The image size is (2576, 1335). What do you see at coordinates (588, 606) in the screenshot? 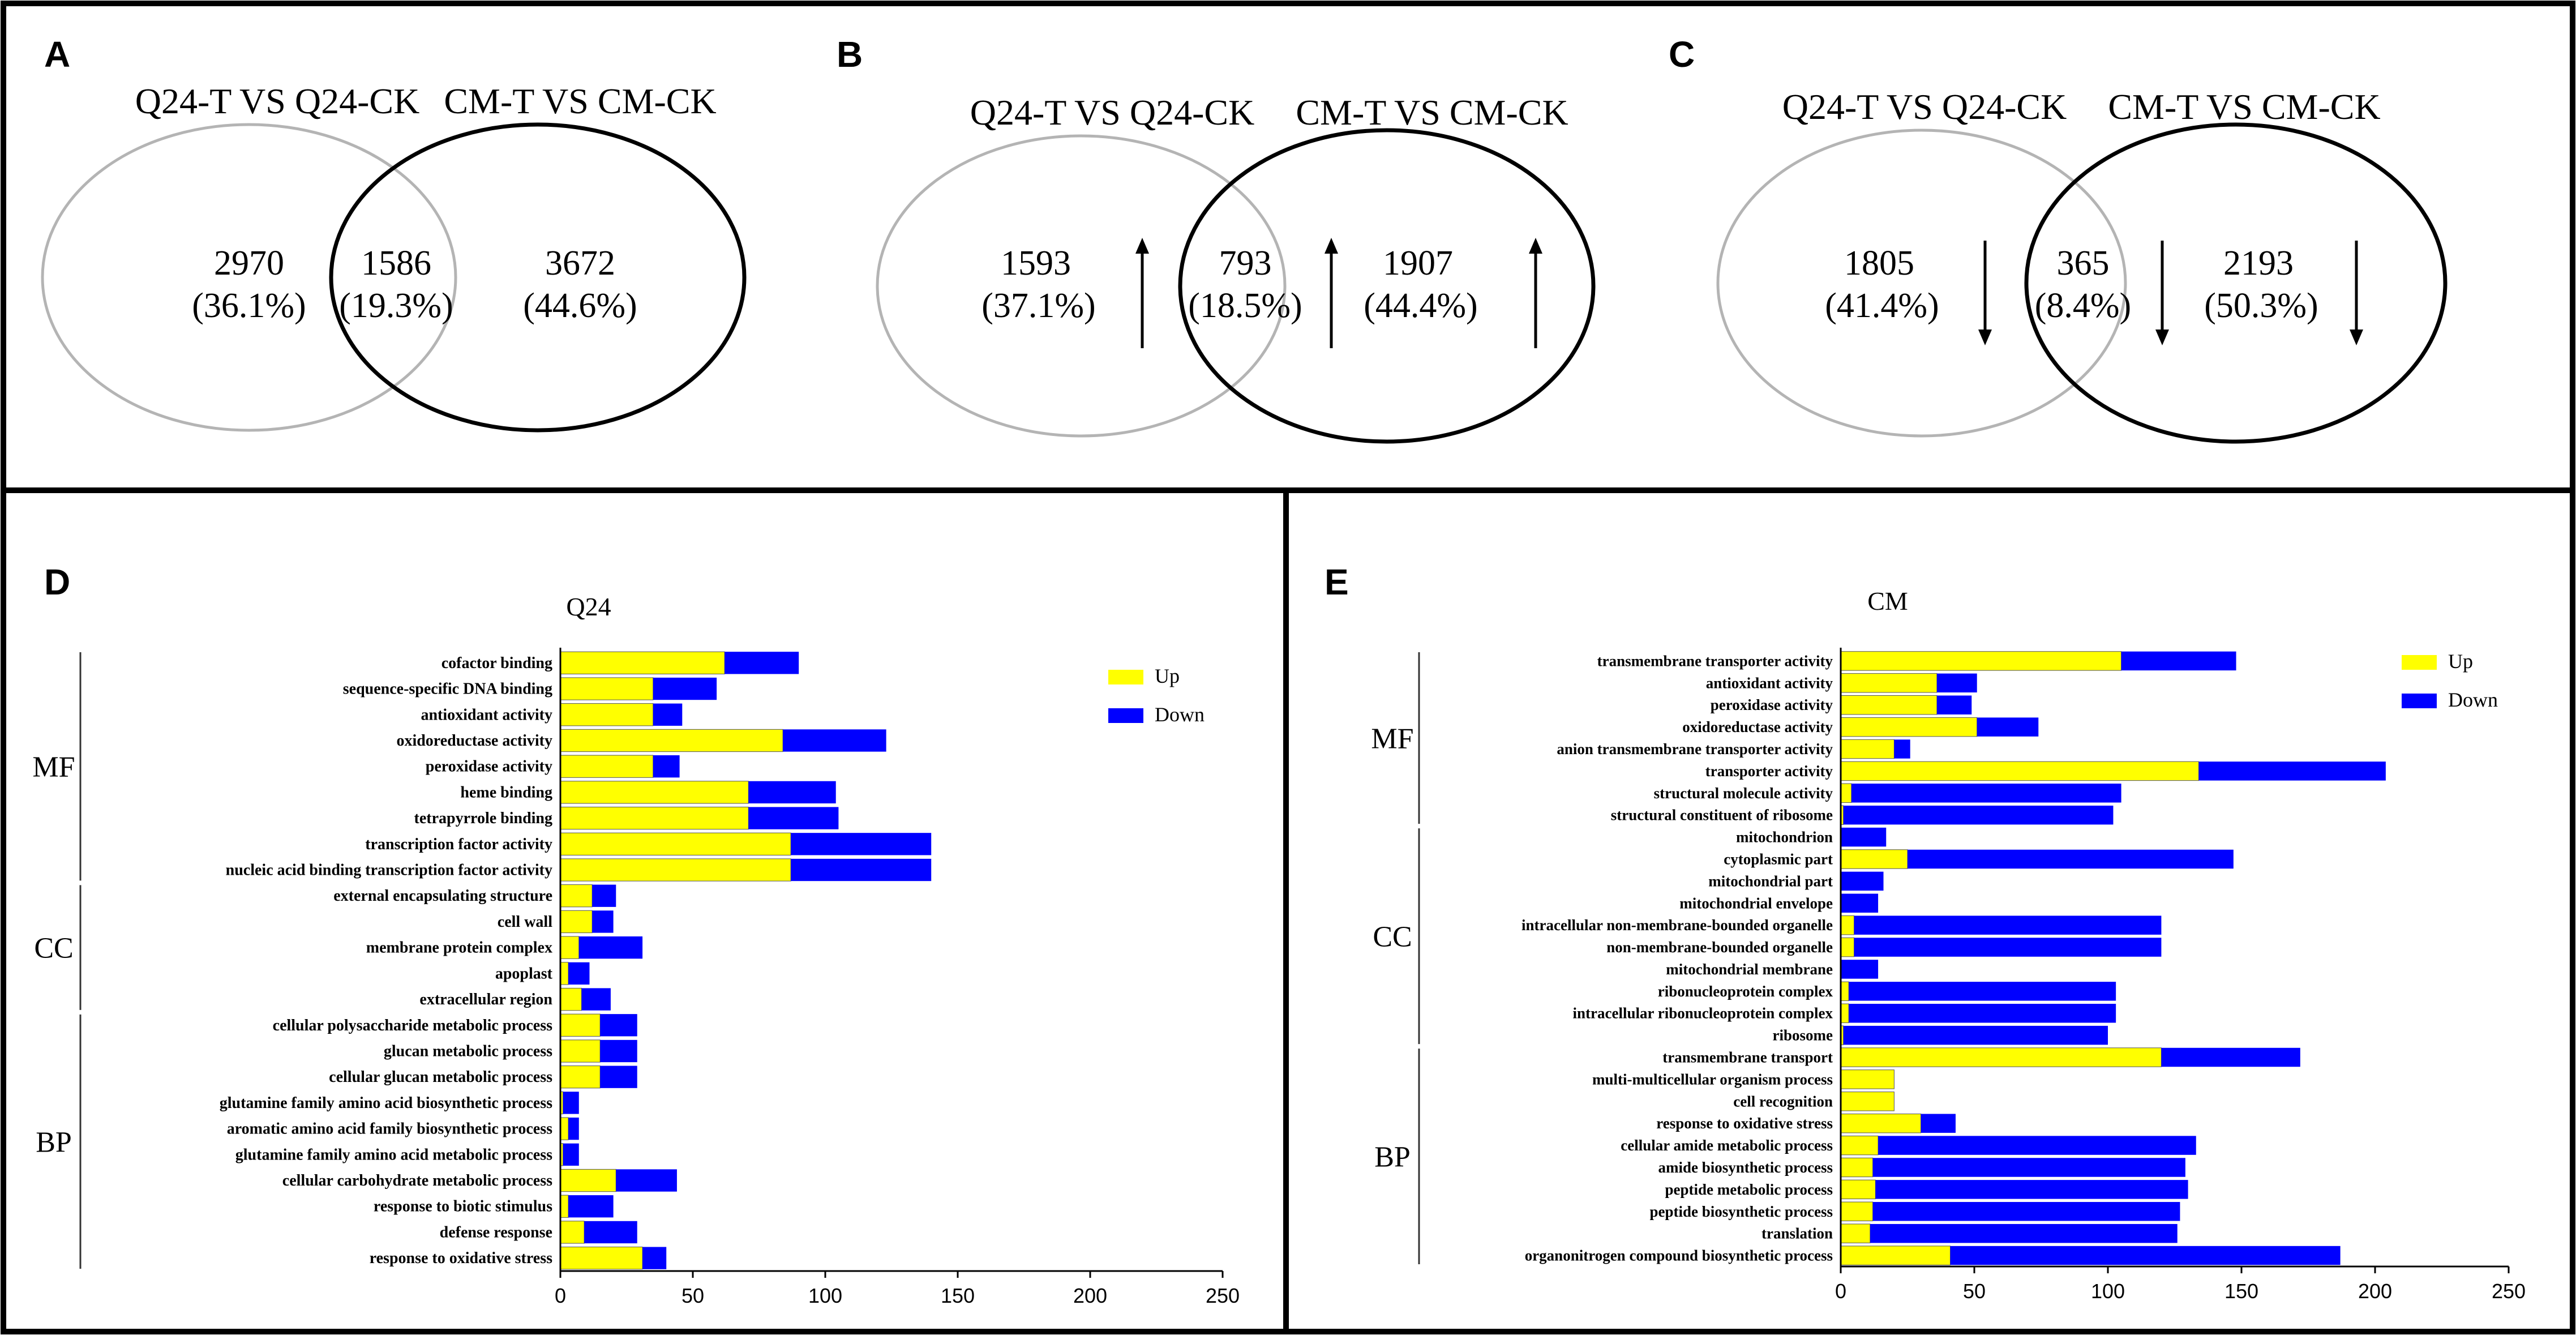
I see `chart-title: Q24` at bounding box center [588, 606].